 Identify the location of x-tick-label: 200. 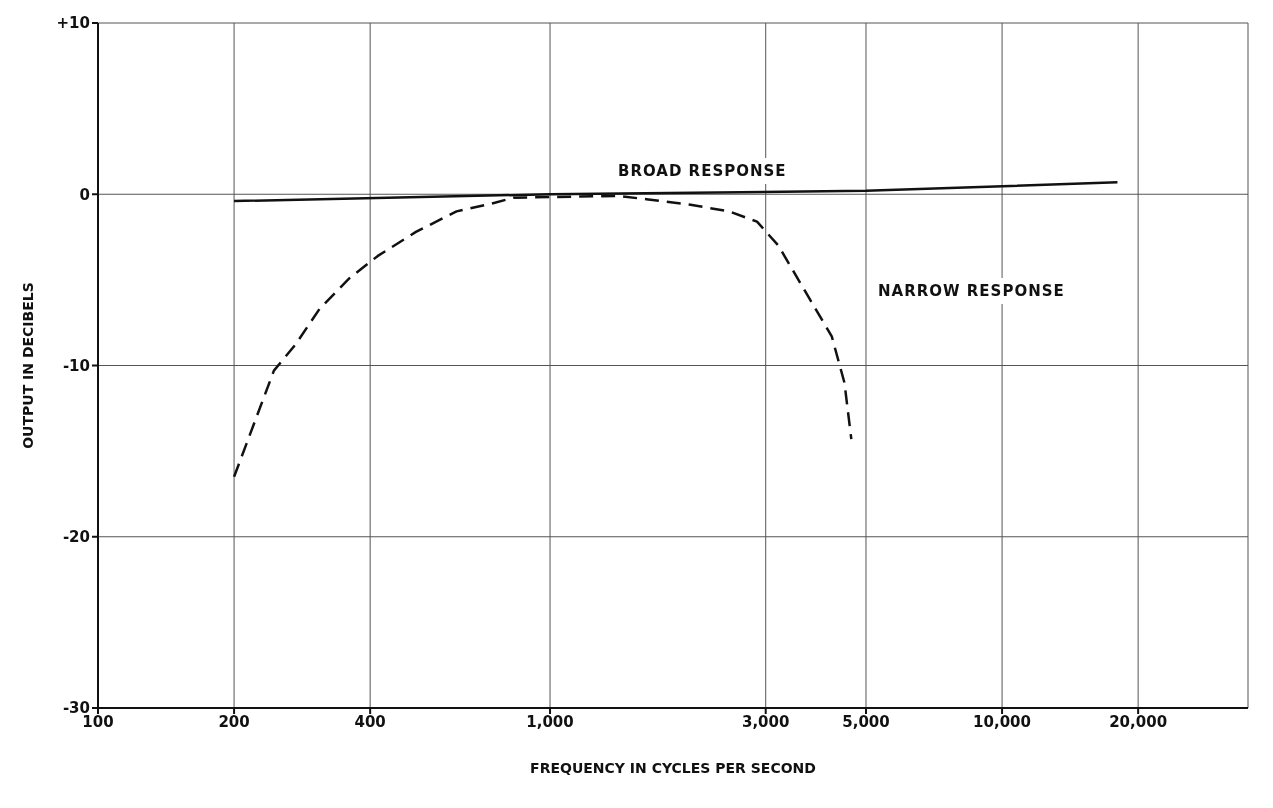
(234, 721).